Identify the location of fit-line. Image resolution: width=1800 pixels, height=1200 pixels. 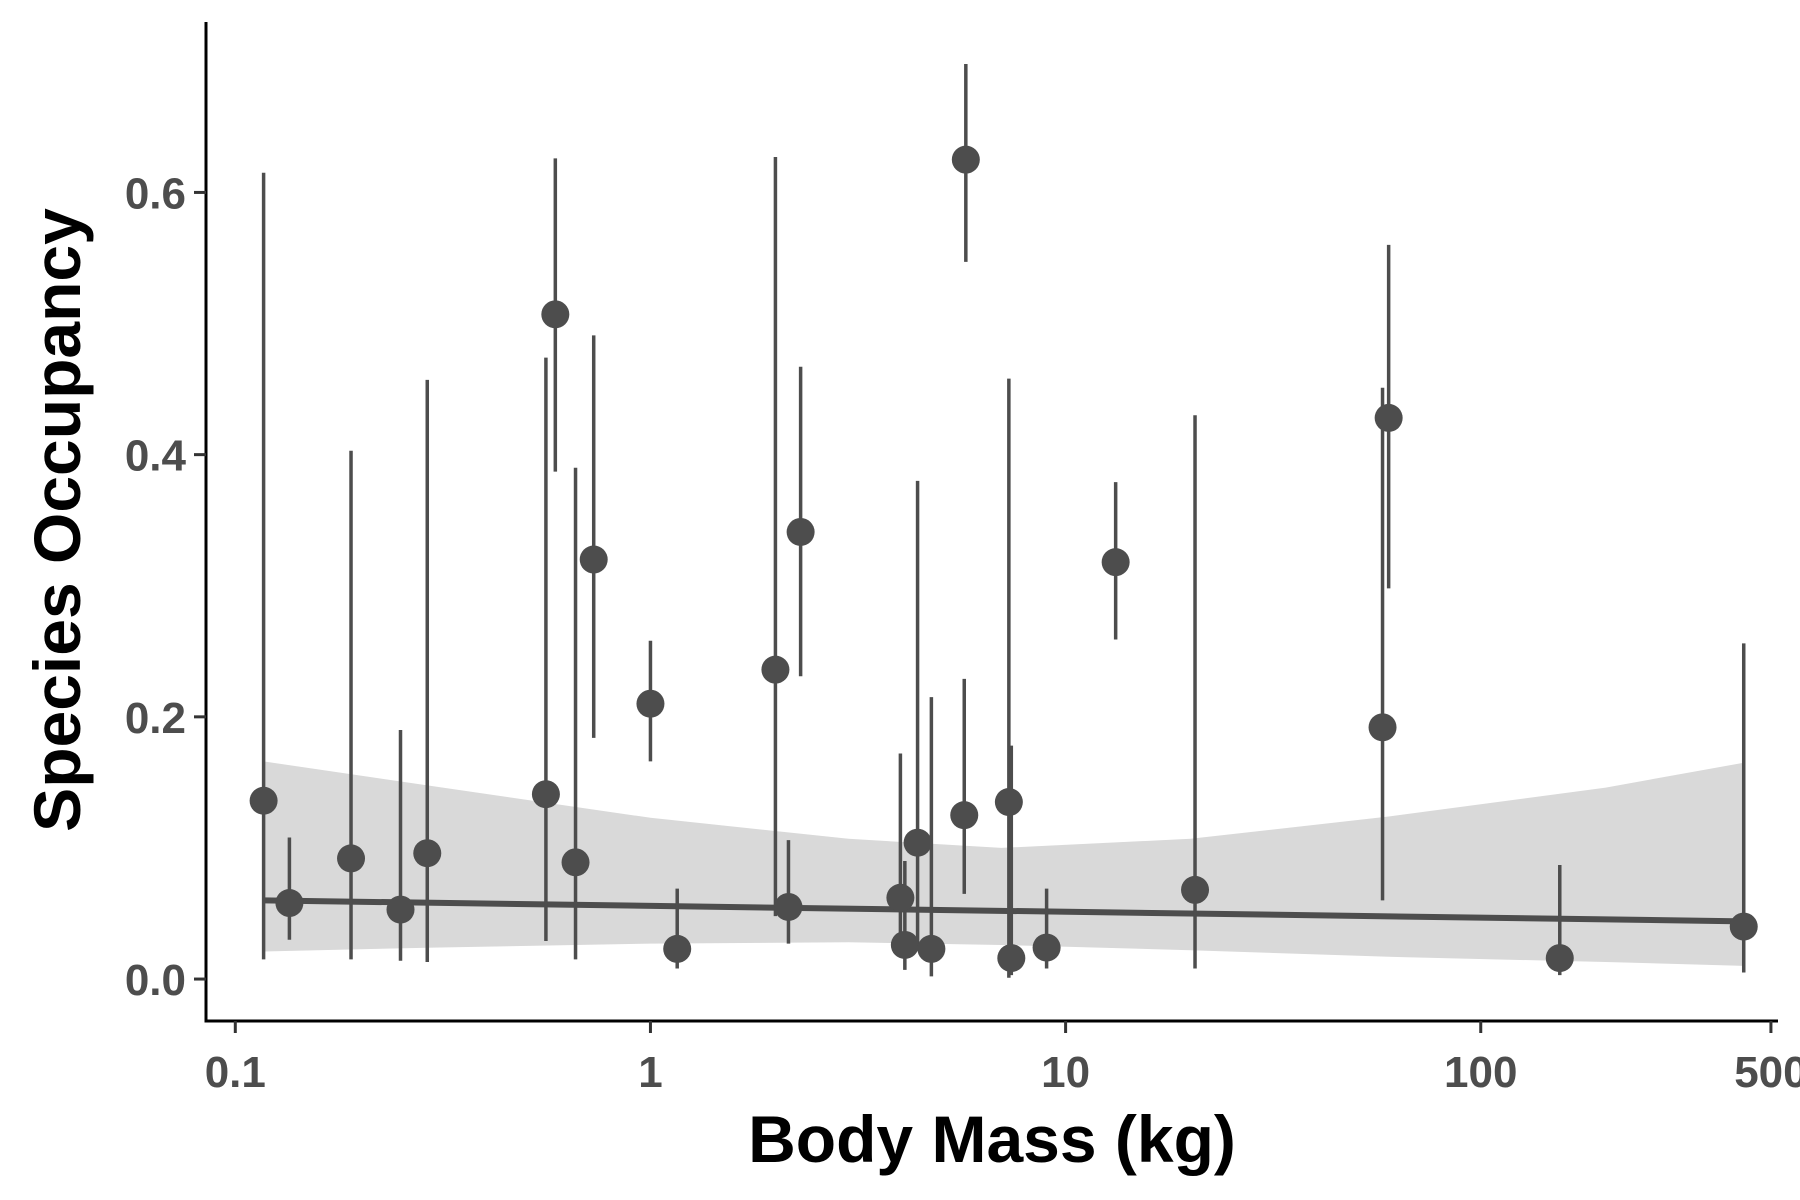
(1003, 911).